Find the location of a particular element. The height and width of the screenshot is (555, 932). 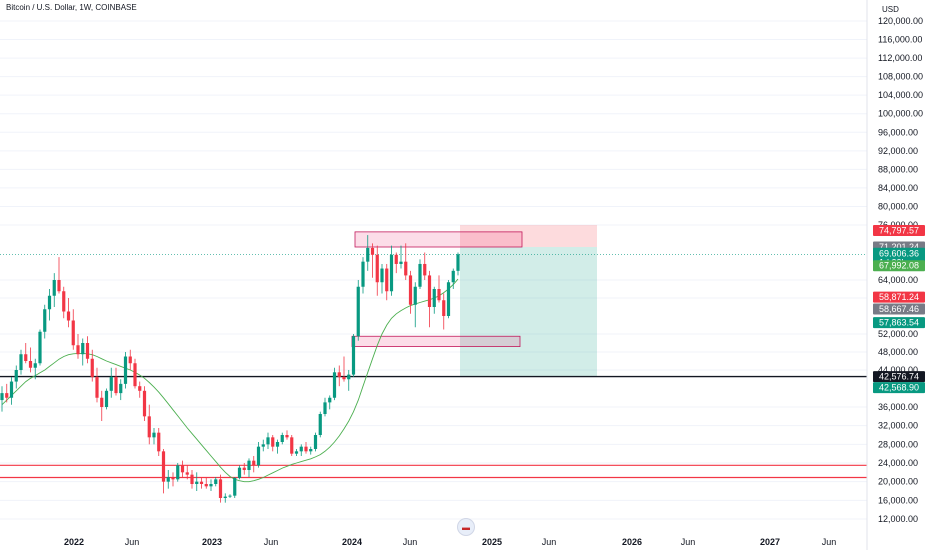

price-tick-label: 80,000.00 is located at coordinates (898, 206).